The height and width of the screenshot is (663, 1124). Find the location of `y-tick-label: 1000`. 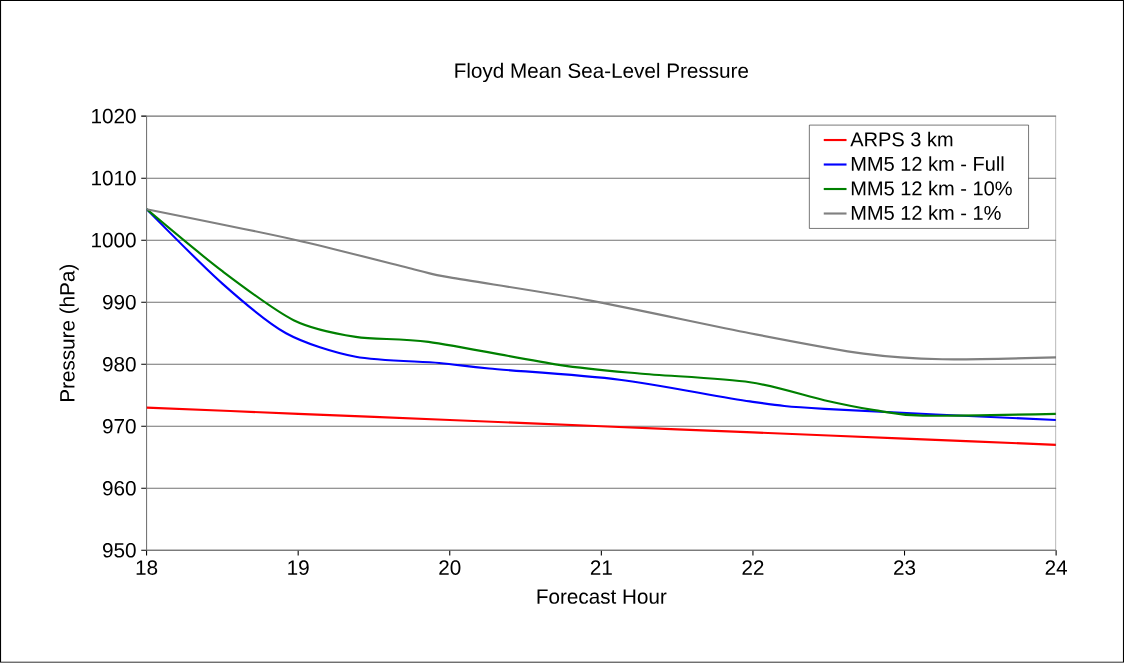

y-tick-label: 1000 is located at coordinates (114, 240).